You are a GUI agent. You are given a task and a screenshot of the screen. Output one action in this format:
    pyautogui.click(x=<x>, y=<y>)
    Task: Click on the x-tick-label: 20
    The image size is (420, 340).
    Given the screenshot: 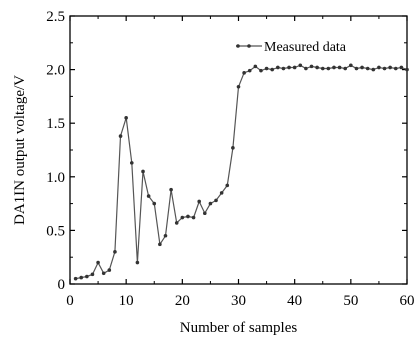 What is the action you would take?
    pyautogui.click(x=182, y=301)
    